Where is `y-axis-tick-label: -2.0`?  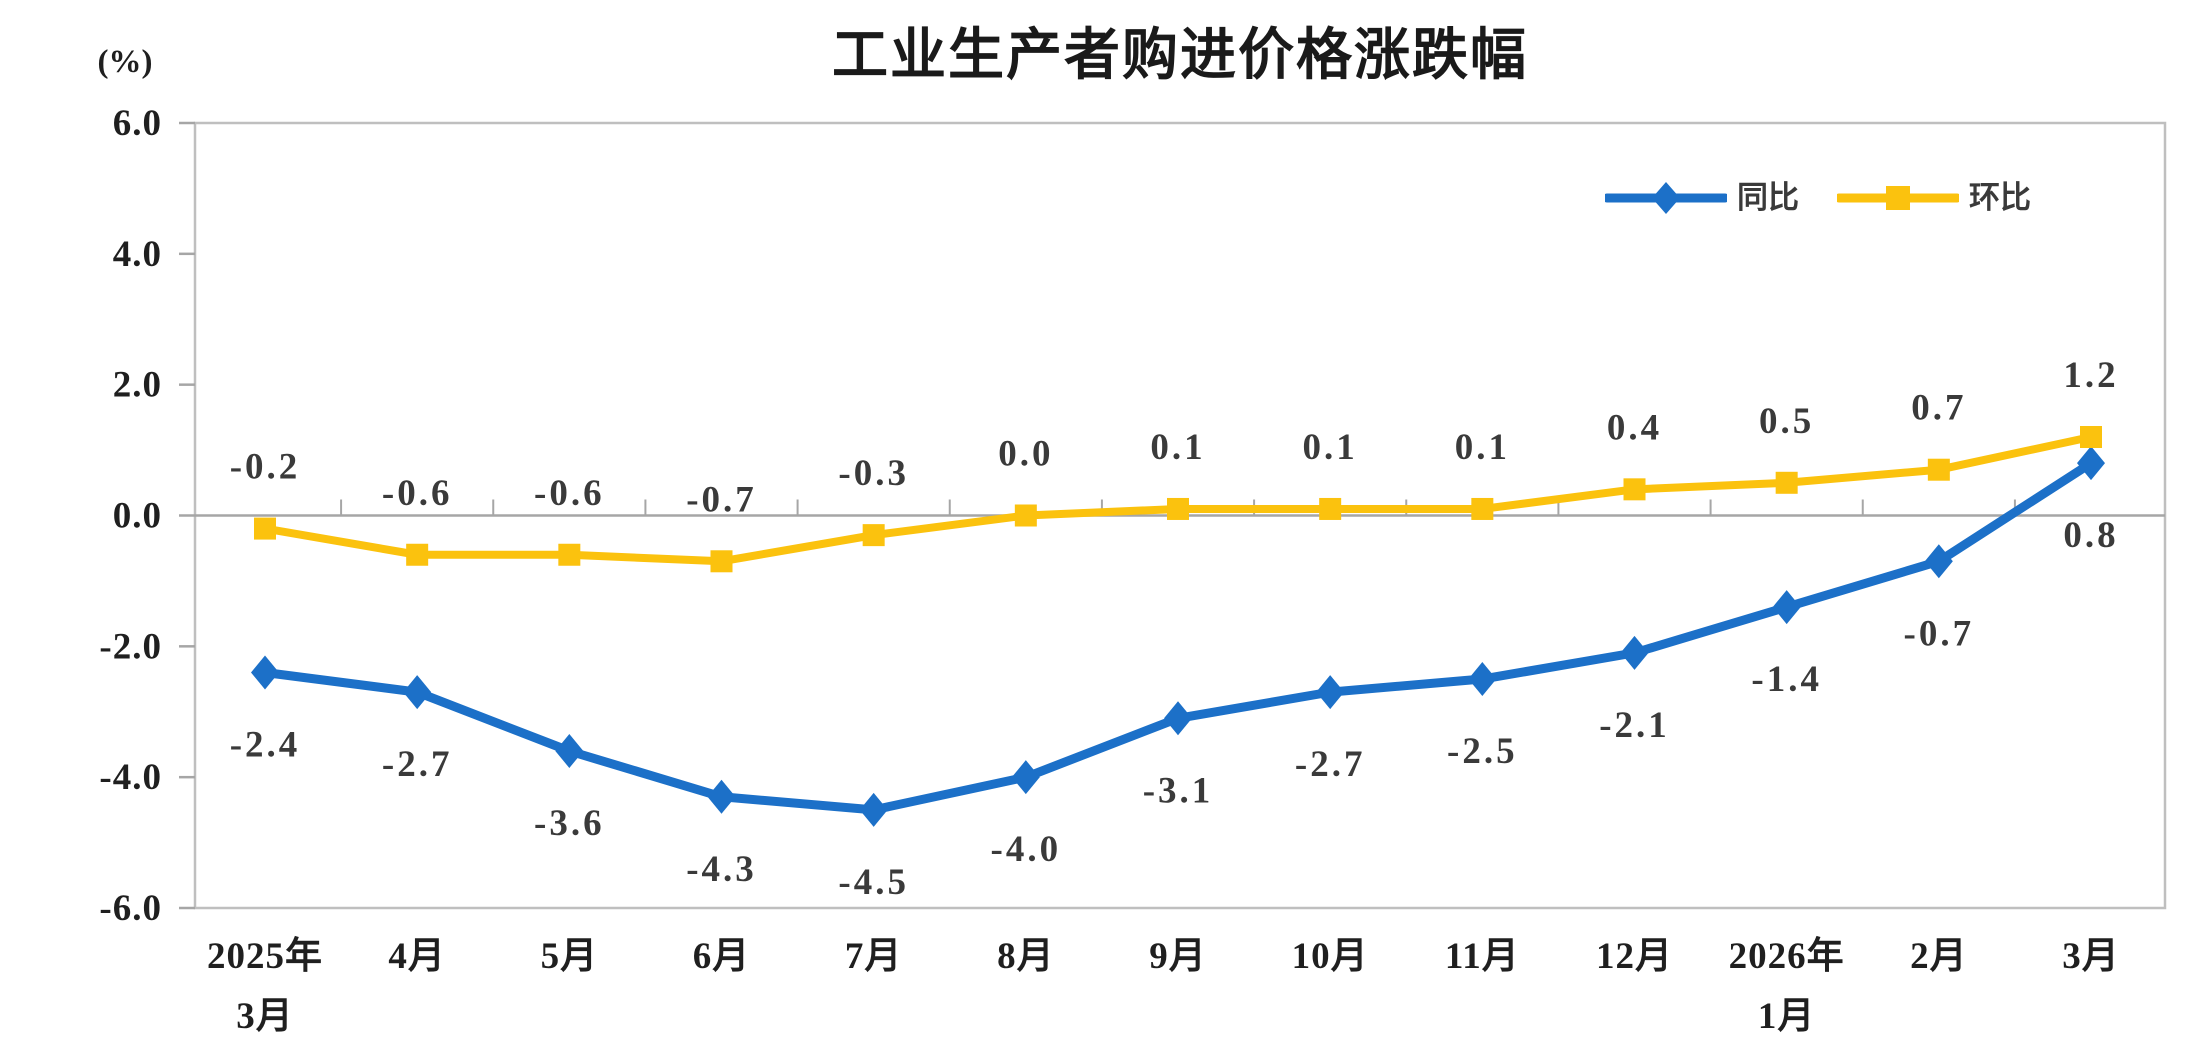 y-axis-tick-label: -2.0 is located at coordinates (130, 646).